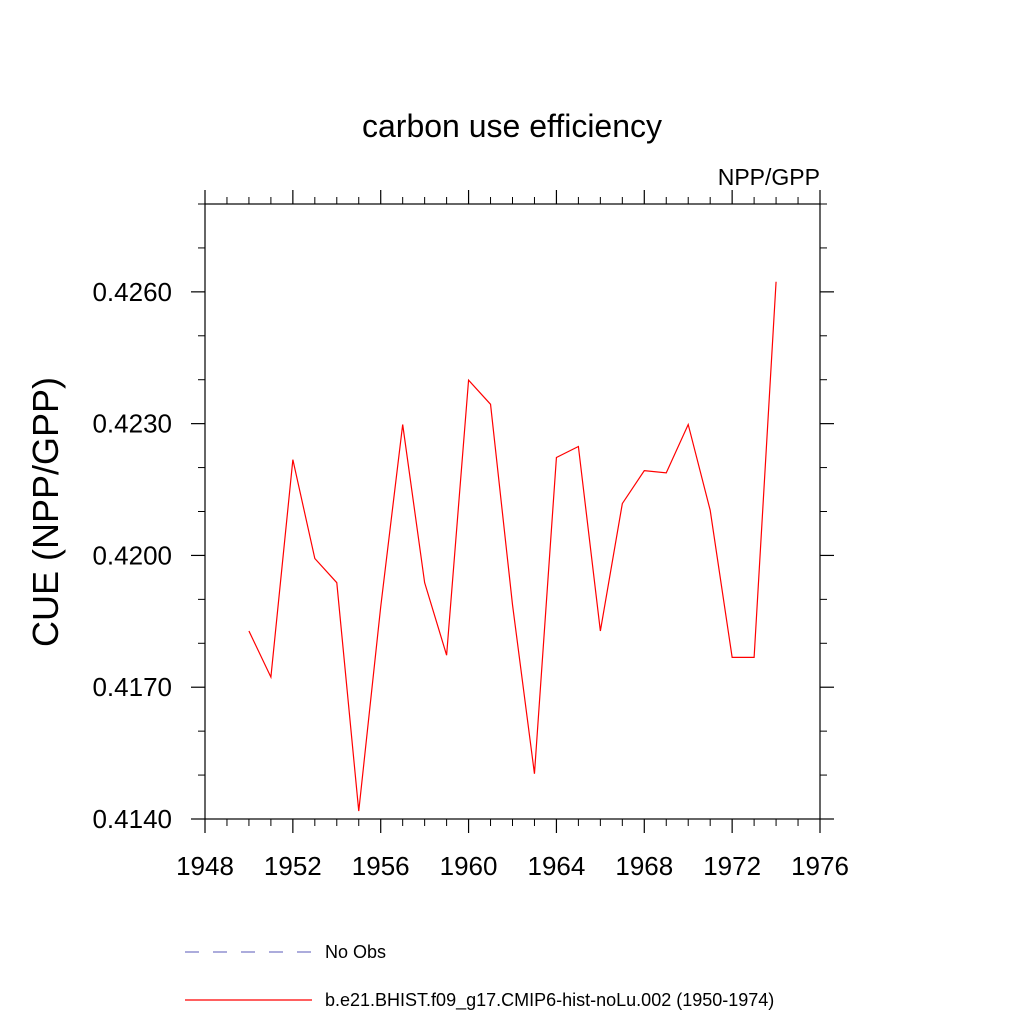 The width and height of the screenshot is (1024, 1024). What do you see at coordinates (132, 555) in the screenshot?
I see `y-tick-label: 0.4200` at bounding box center [132, 555].